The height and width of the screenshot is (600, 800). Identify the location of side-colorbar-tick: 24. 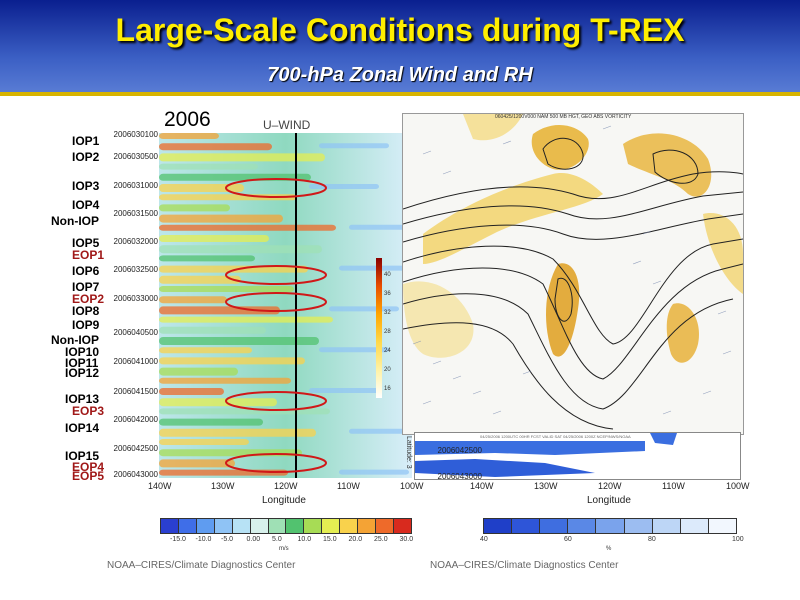
(387, 351).